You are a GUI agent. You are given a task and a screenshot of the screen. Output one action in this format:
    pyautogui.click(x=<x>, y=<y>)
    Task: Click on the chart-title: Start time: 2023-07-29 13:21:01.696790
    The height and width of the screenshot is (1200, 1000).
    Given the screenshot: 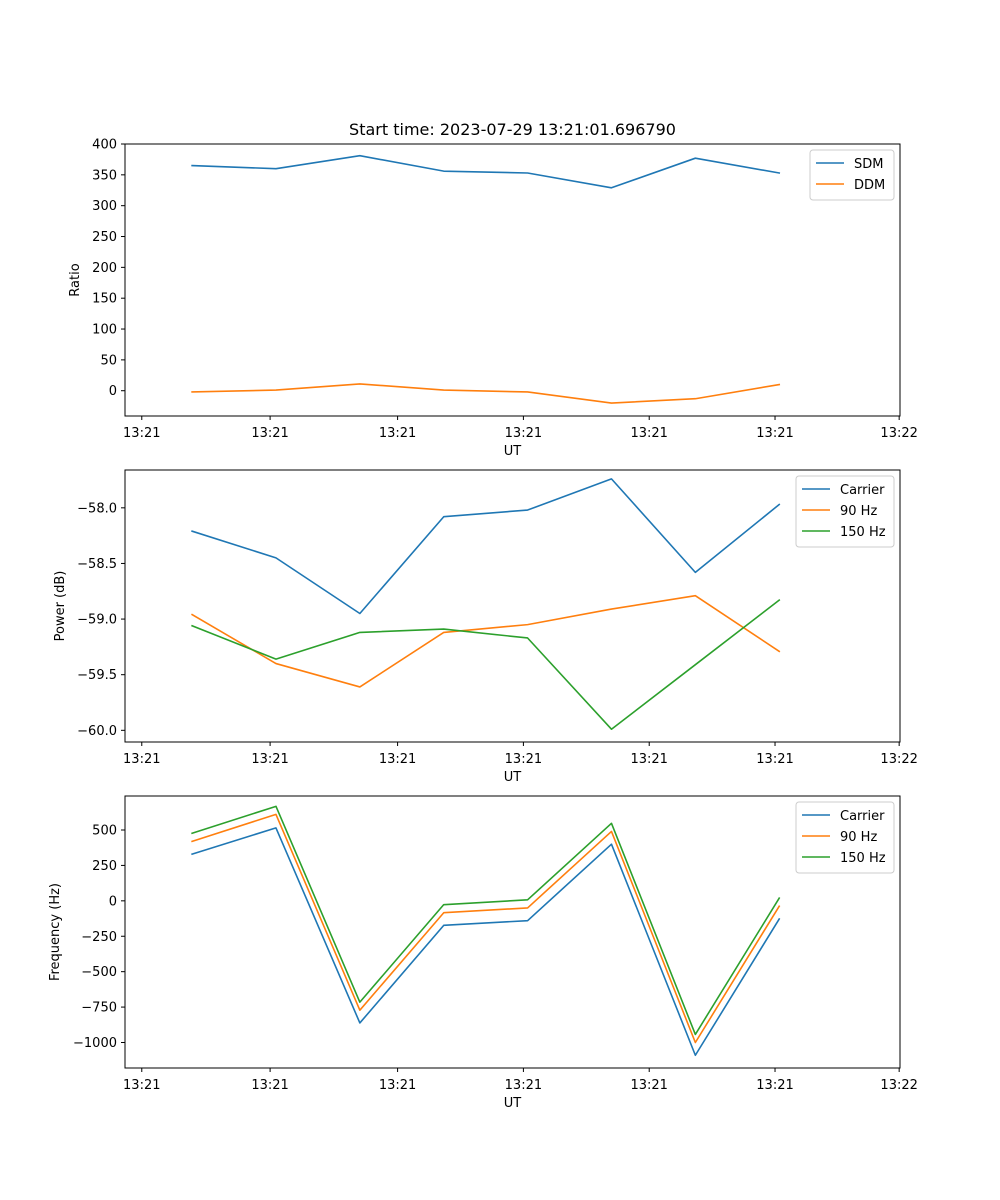 What is the action you would take?
    pyautogui.click(x=512, y=129)
    